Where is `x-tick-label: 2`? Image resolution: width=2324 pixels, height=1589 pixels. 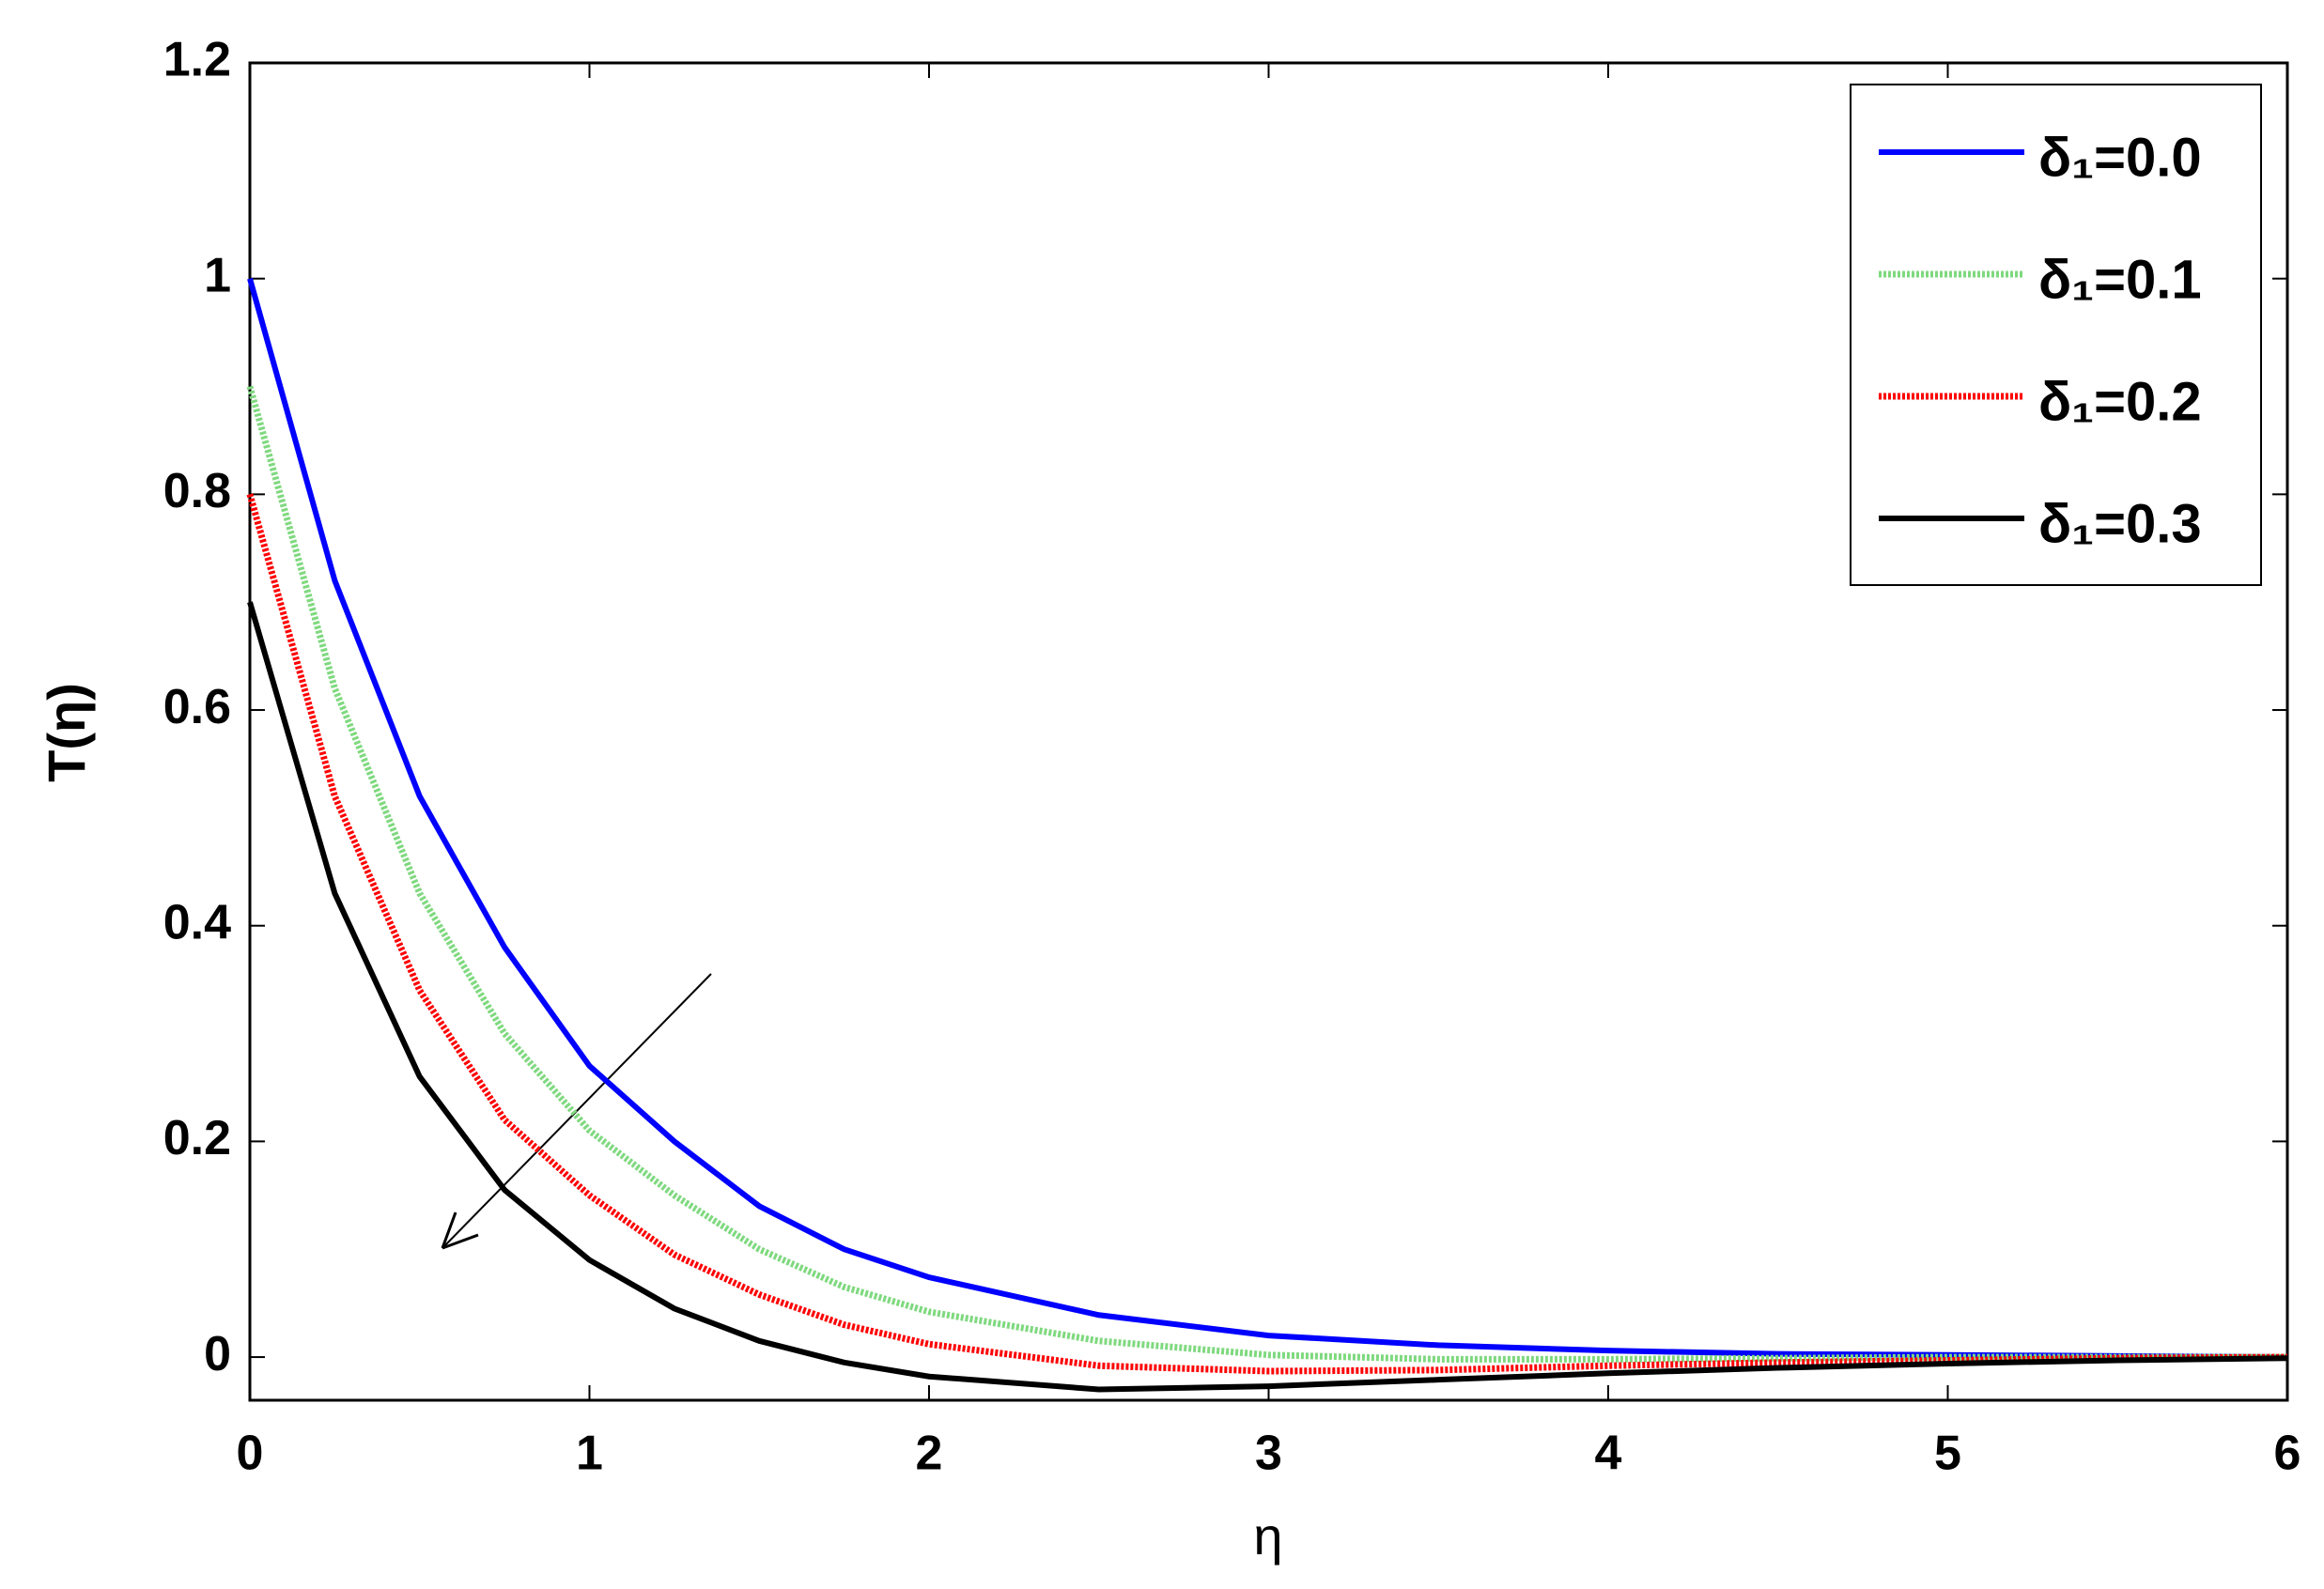
x-tick-label: 2 is located at coordinates (929, 1454).